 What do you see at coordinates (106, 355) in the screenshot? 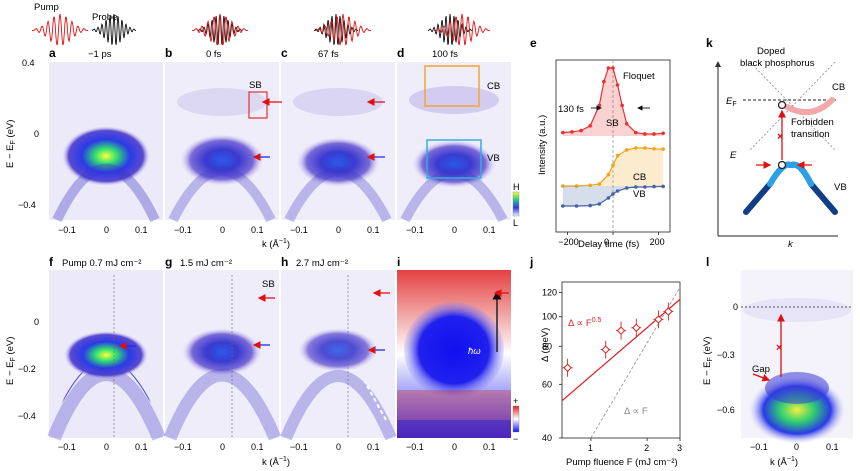
I see `panel-f` at bounding box center [106, 355].